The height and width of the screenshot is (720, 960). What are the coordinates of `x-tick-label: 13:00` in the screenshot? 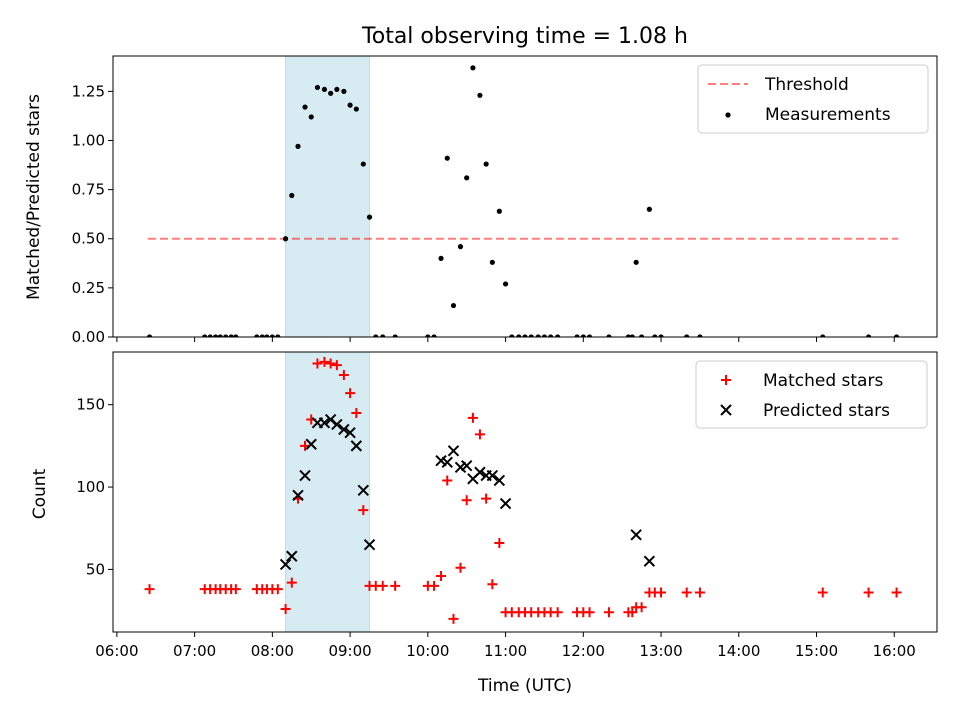 It's located at (660, 651).